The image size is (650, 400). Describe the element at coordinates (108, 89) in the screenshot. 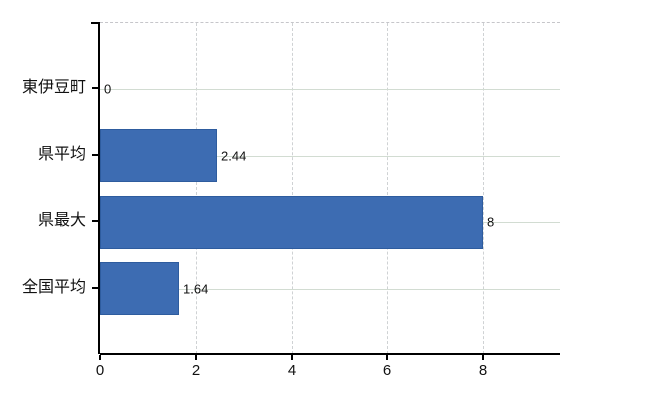

I see `bar-value-label: 0` at that location.